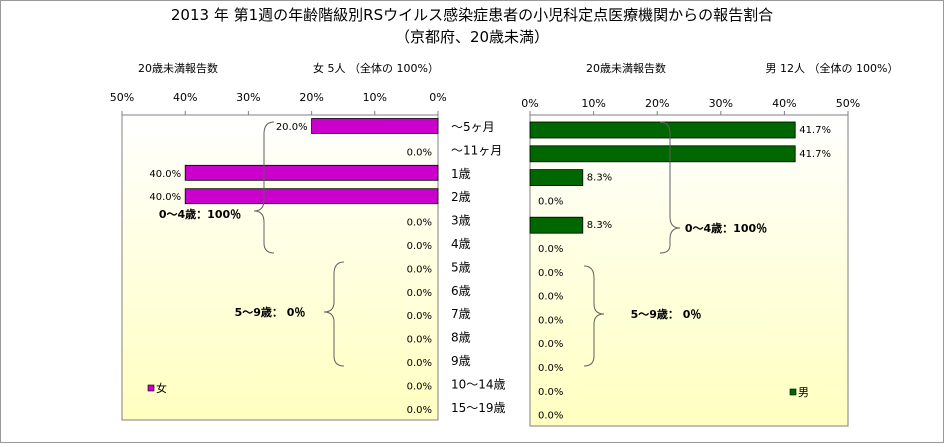  I want to click on male-bracket-0-4-label: 0～4歳：100％, so click(726, 228).